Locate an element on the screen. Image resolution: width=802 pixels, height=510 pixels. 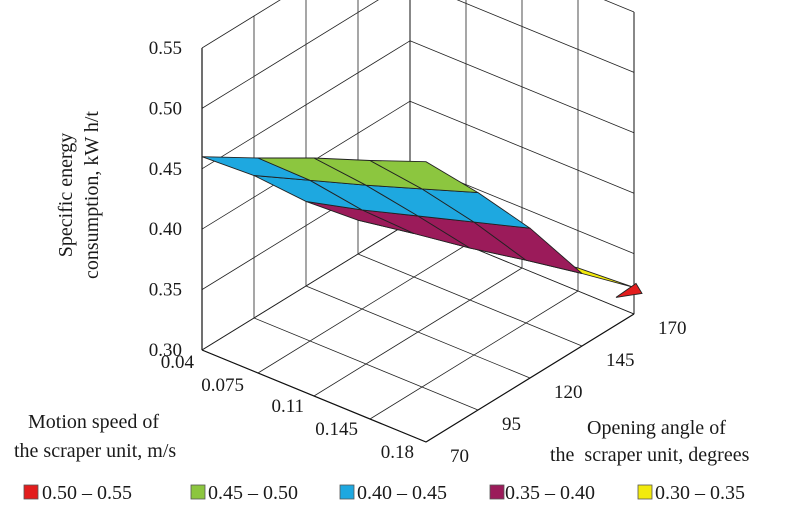
z-tick-label-0: 0.30 is located at coordinates (165, 350).